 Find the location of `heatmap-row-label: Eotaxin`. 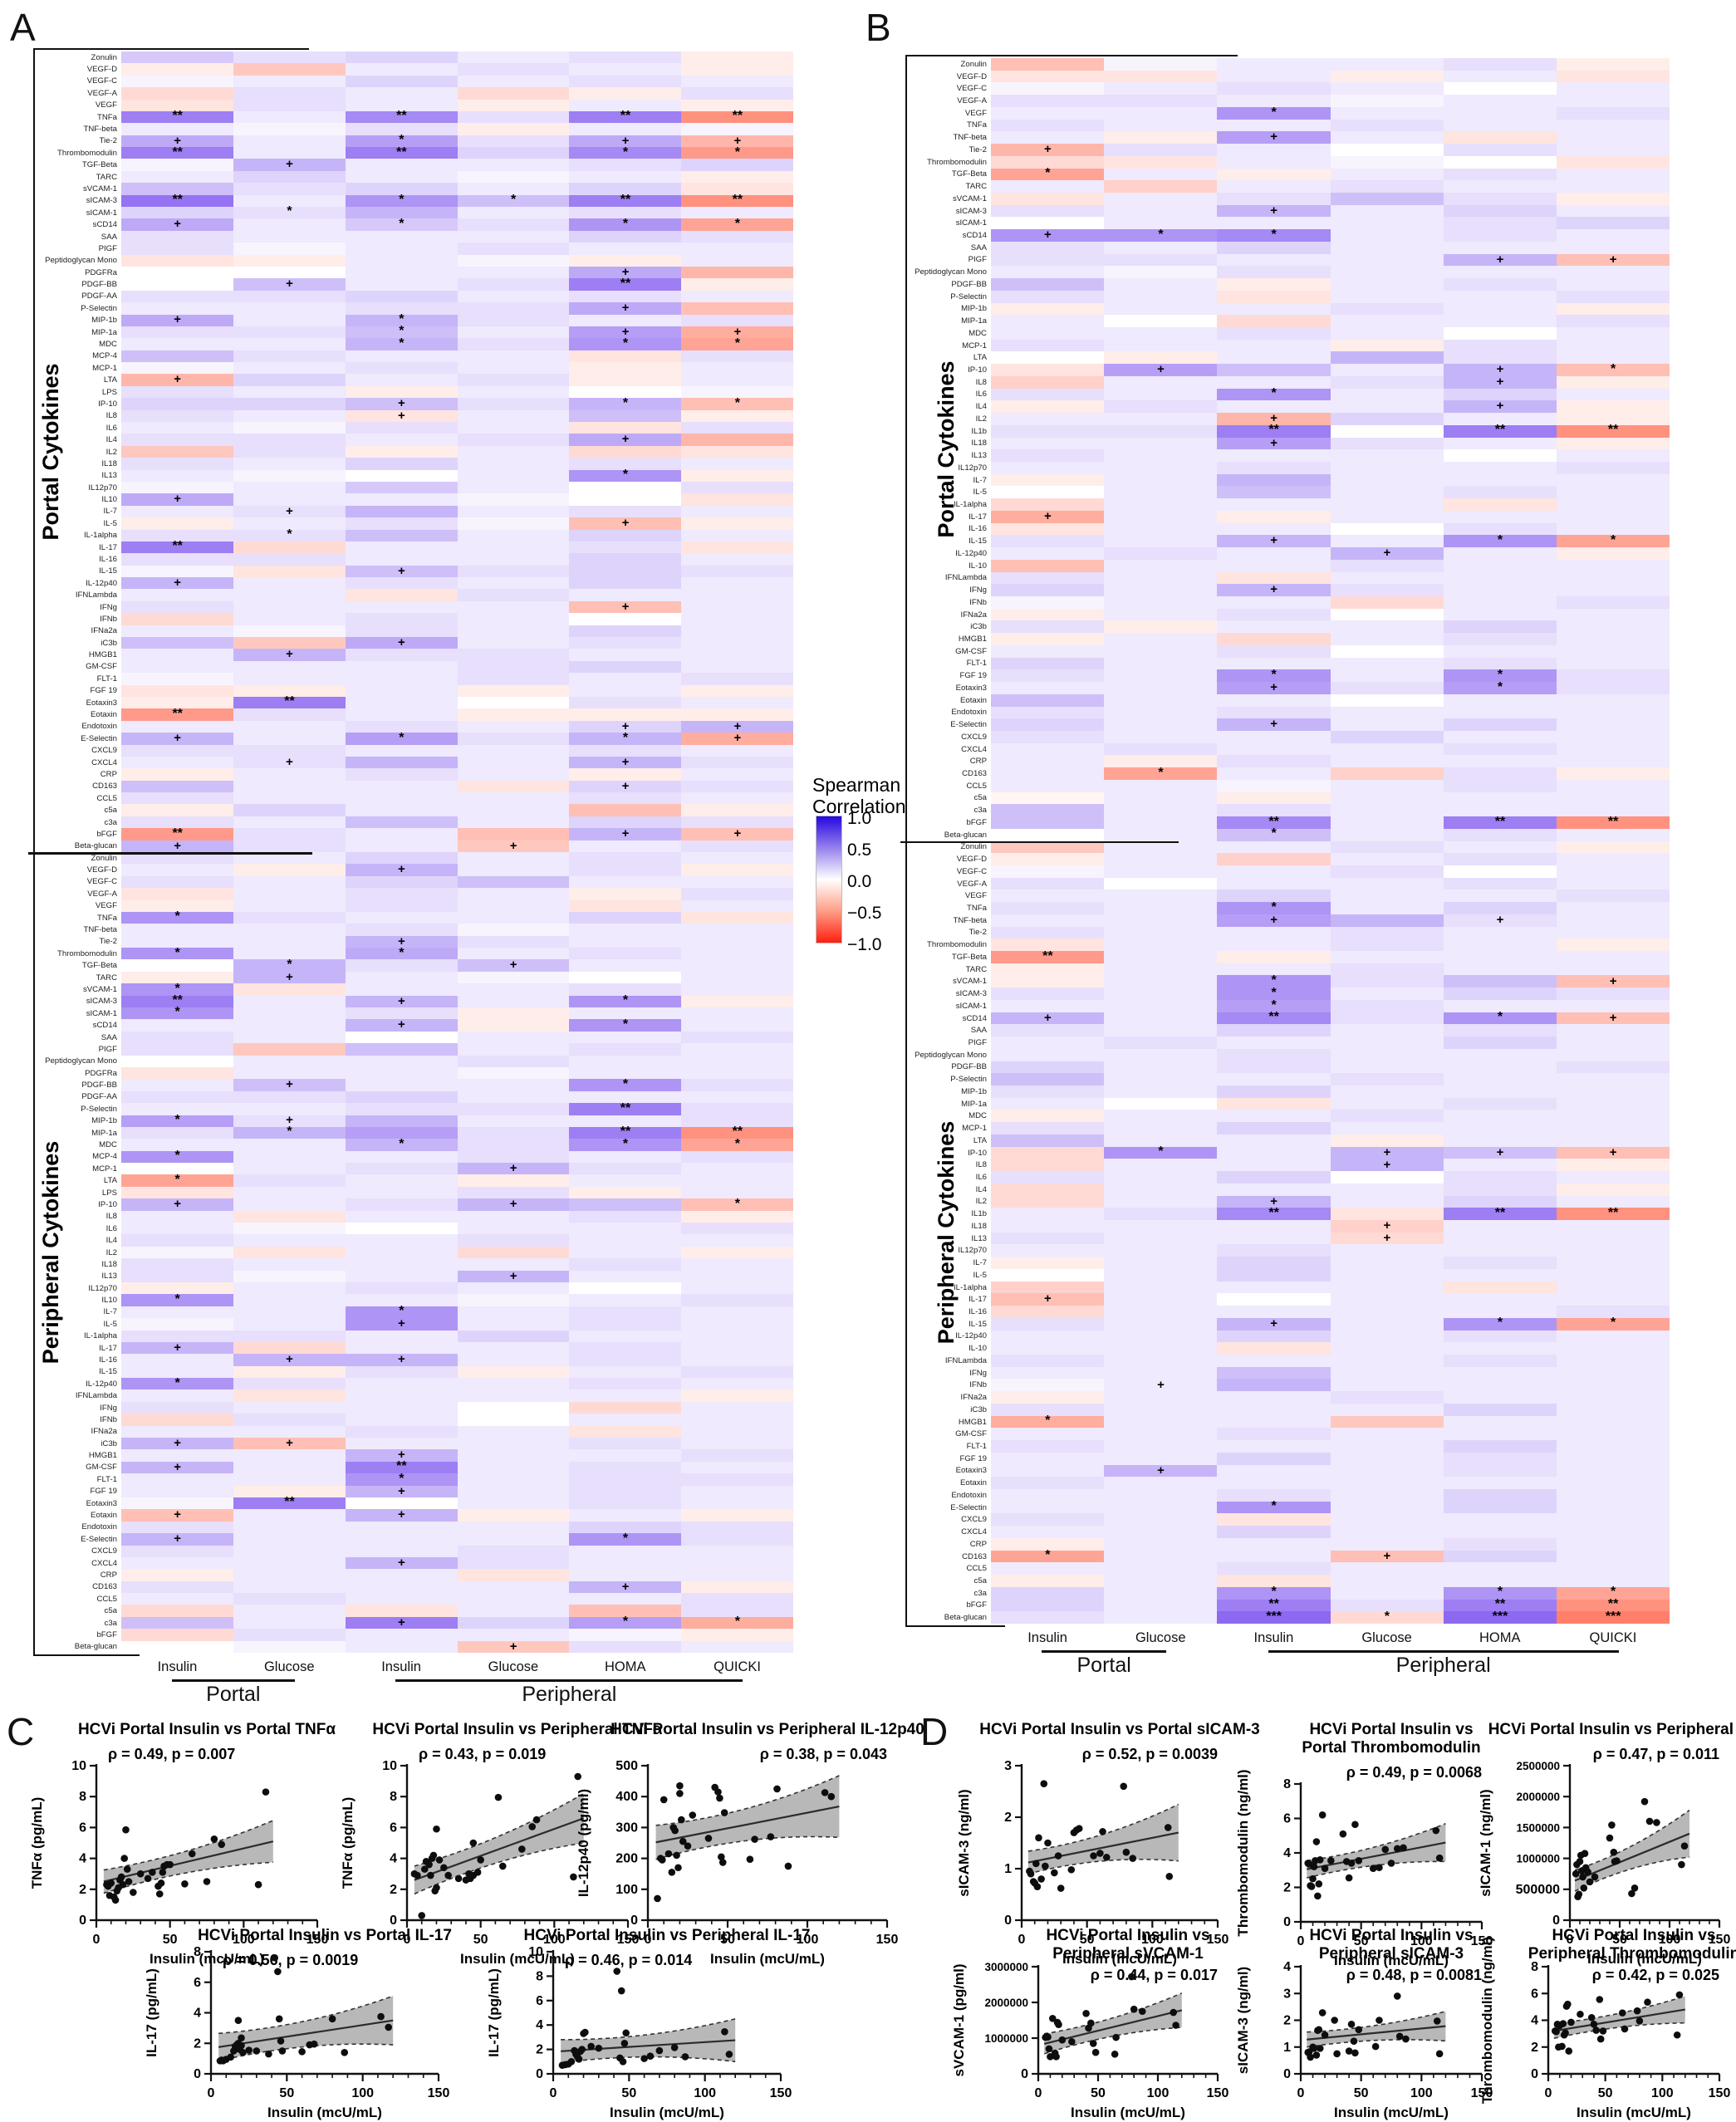

heatmap-row-label: Eotaxin is located at coordinates (973, 1483).